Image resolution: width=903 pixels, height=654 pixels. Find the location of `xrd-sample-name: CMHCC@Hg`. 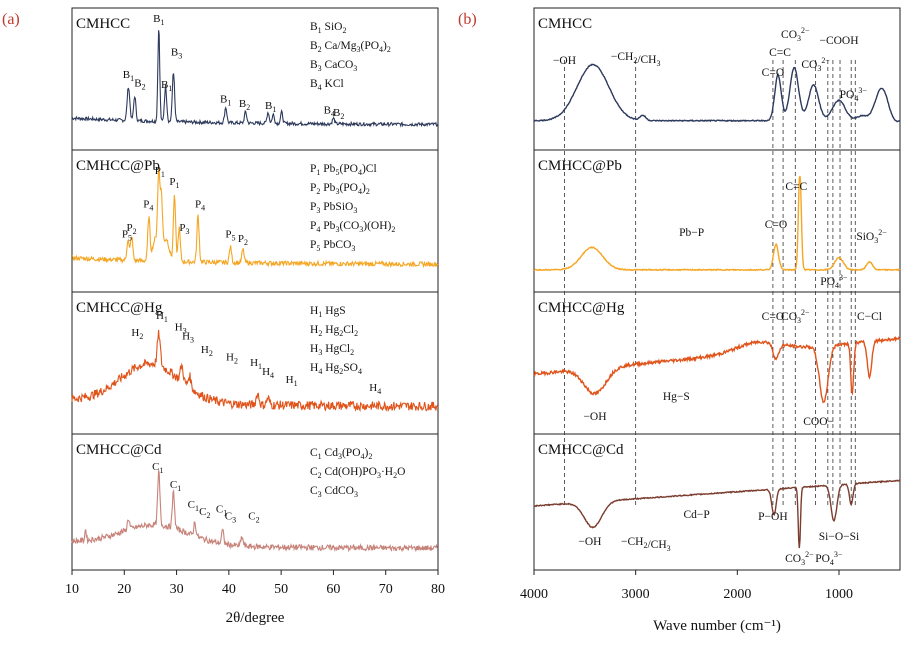

xrd-sample-name: CMHCC@Hg is located at coordinates (119, 308).